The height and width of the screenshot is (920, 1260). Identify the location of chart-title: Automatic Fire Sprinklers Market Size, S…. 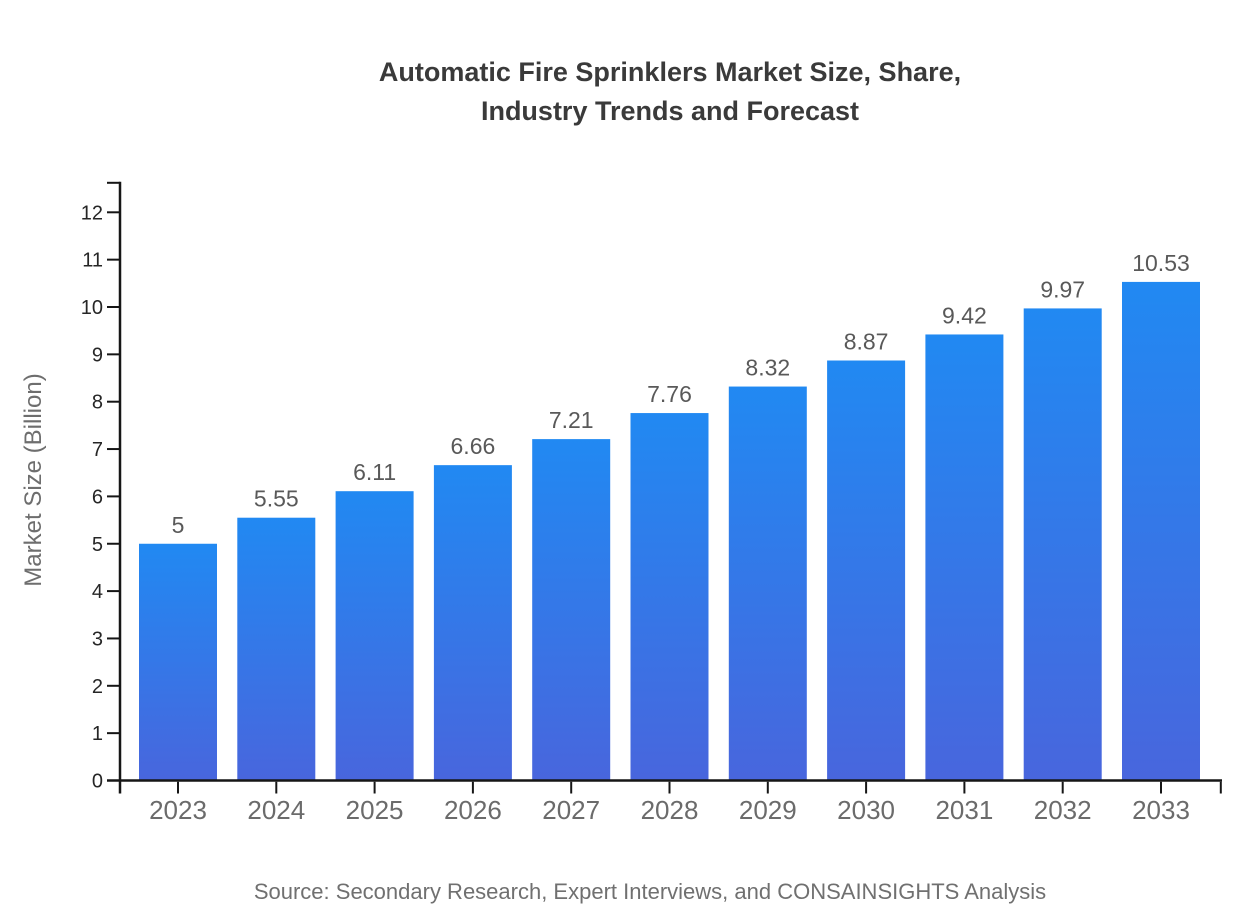
(670, 92).